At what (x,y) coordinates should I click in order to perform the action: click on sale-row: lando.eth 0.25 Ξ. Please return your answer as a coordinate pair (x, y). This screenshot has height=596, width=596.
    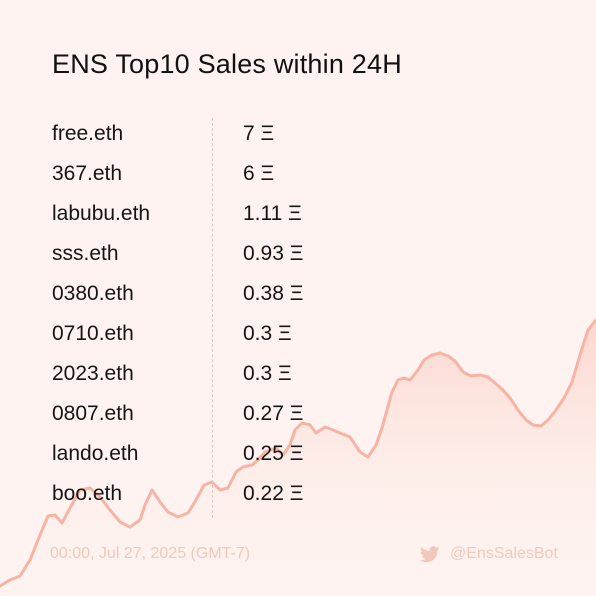
    Looking at the image, I should click on (298, 455).